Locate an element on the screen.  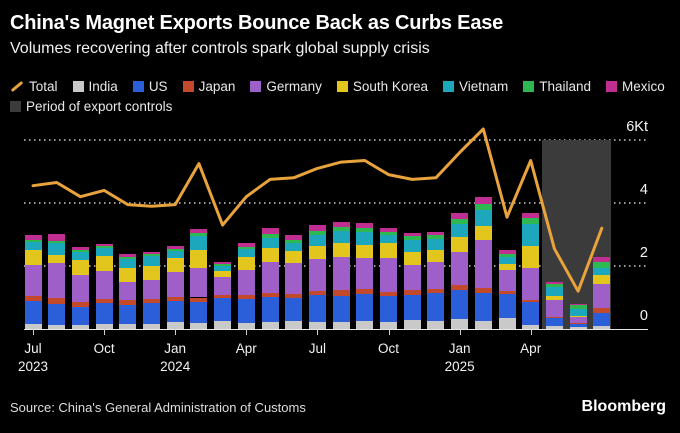
legend-item-vietnam: Vietnam is located at coordinates (475, 86).